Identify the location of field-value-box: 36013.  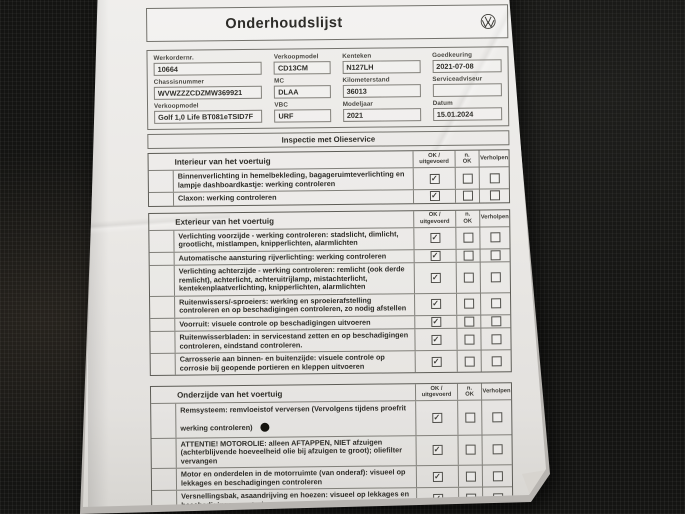
(381, 91).